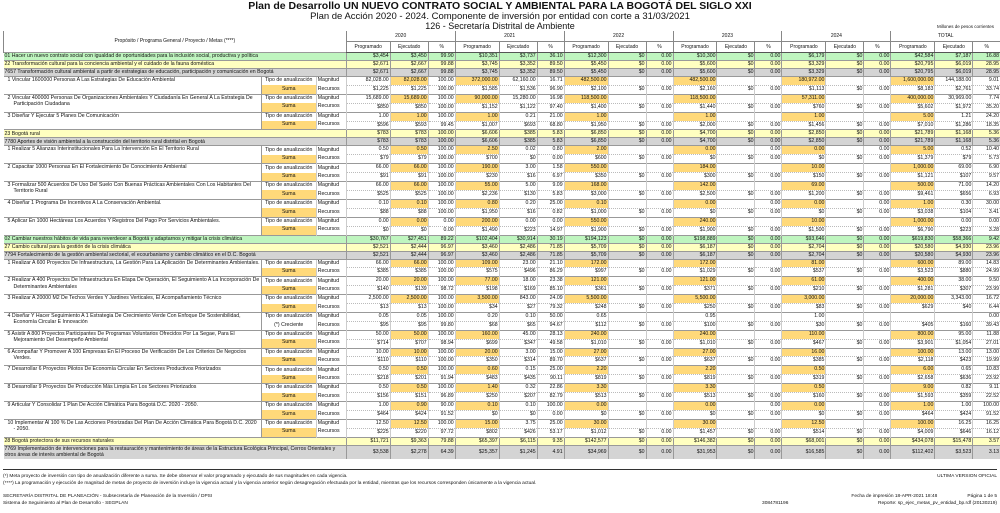 Image resolution: width=1000 pixels, height=513 pixels. Describe the element at coordinates (477, 133) in the screenshot. I see `value-cell: $6,606` at that location.